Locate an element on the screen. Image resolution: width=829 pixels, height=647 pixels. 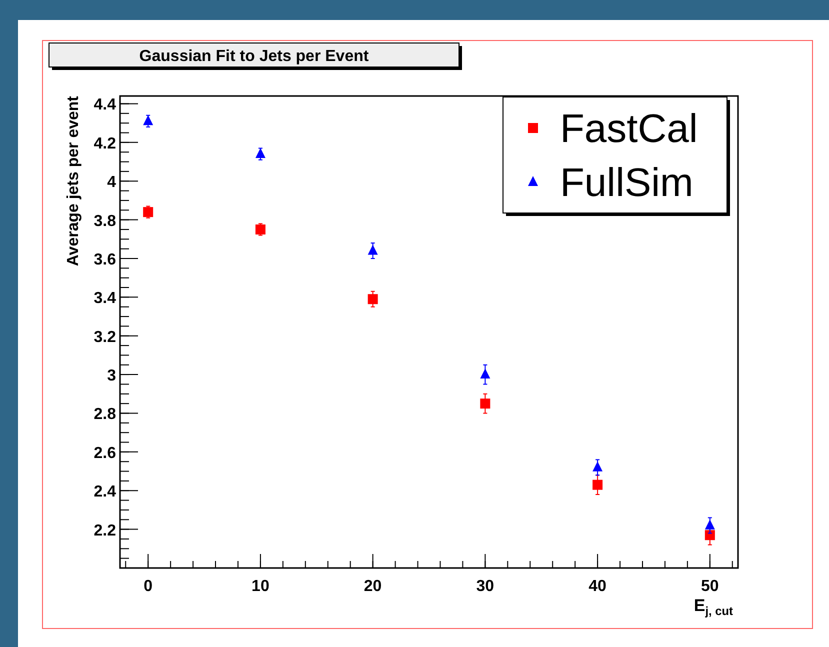
y-axis-title: Average jets per event is located at coordinates (73, 180).